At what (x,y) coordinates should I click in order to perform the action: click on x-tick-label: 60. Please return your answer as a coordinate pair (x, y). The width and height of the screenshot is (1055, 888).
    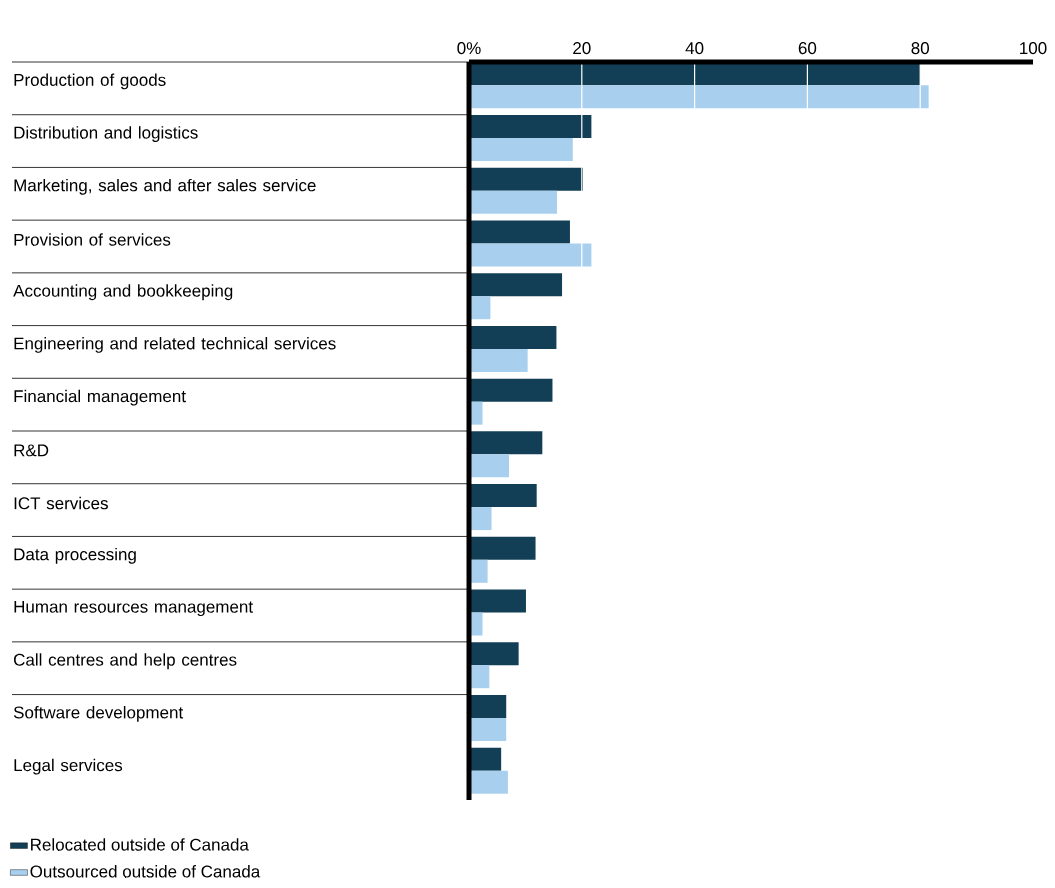
    Looking at the image, I should click on (807, 48).